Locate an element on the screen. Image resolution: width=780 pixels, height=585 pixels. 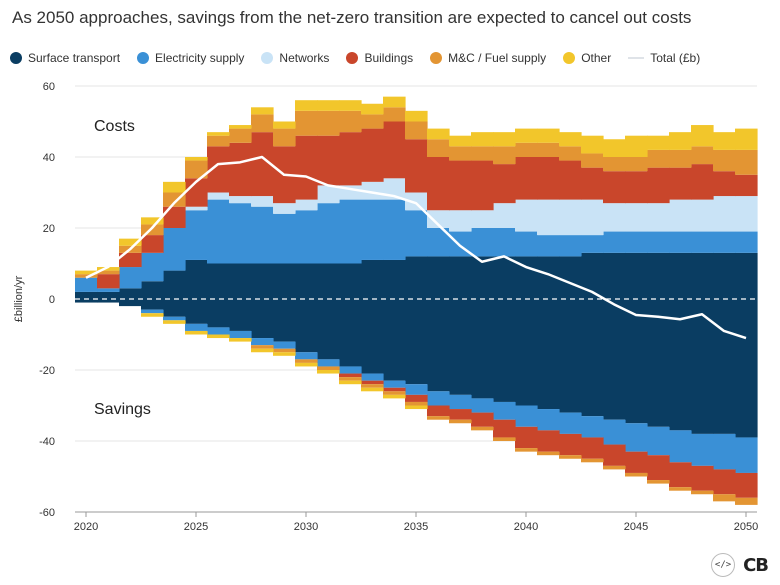
legend-item-mc-fuel-supply: M&C / Fuel supply is located at coordinates (488, 58).